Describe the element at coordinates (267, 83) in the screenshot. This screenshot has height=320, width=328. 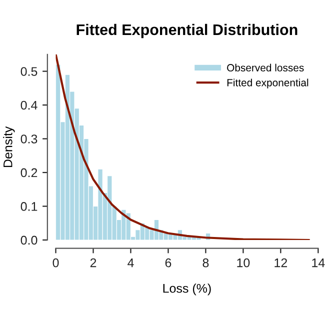
I see `legend-label: Fitted exponential` at that location.